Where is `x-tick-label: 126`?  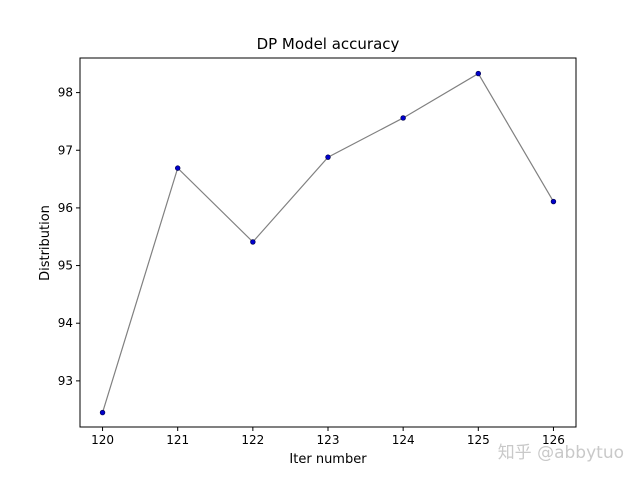
x-tick-label: 126 is located at coordinates (553, 440).